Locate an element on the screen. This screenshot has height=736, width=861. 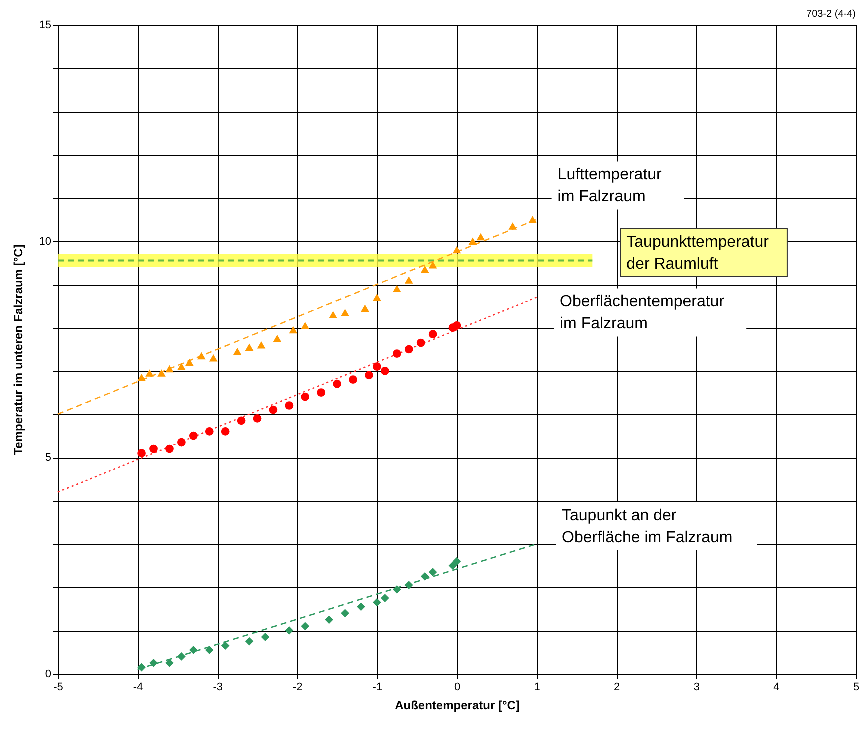
text: Taupunkttemperatur der Raumluft is located at coordinates (698, 253).